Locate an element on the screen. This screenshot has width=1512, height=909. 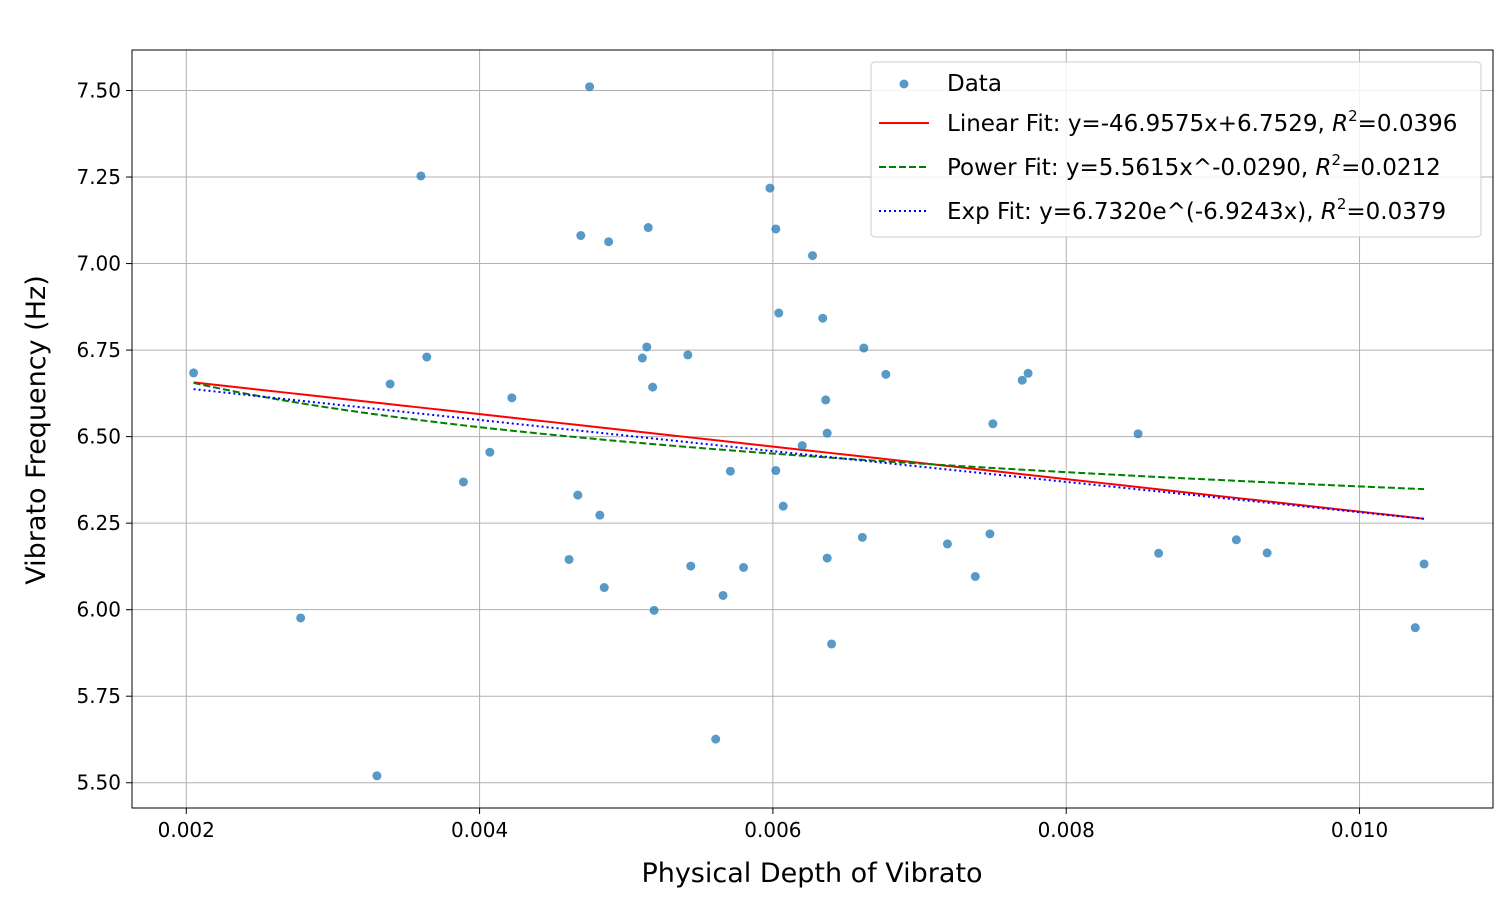
x-tick-label: 0.002 is located at coordinates (186, 830).